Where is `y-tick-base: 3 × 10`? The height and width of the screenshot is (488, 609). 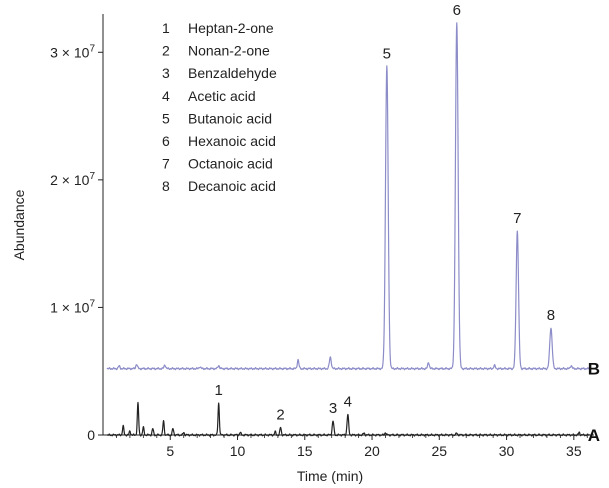 y-tick-base: 3 × 10 is located at coordinates (70, 52).